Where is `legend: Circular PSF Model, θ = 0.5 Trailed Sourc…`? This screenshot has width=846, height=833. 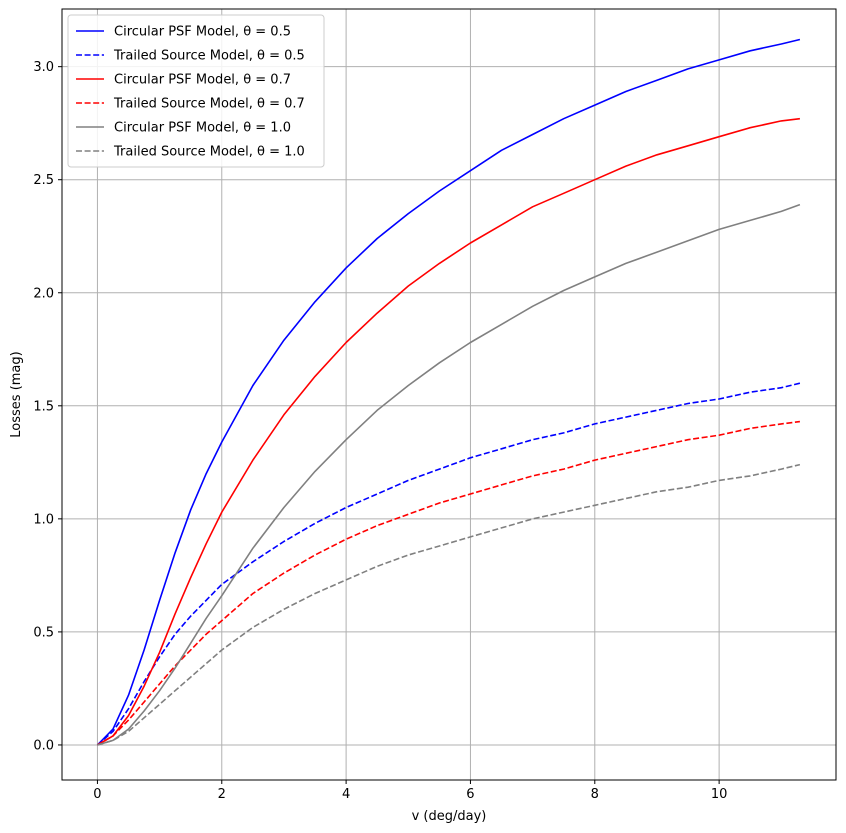 legend: Circular PSF Model, θ = 0.5 Trailed Sourc… is located at coordinates (196, 91).